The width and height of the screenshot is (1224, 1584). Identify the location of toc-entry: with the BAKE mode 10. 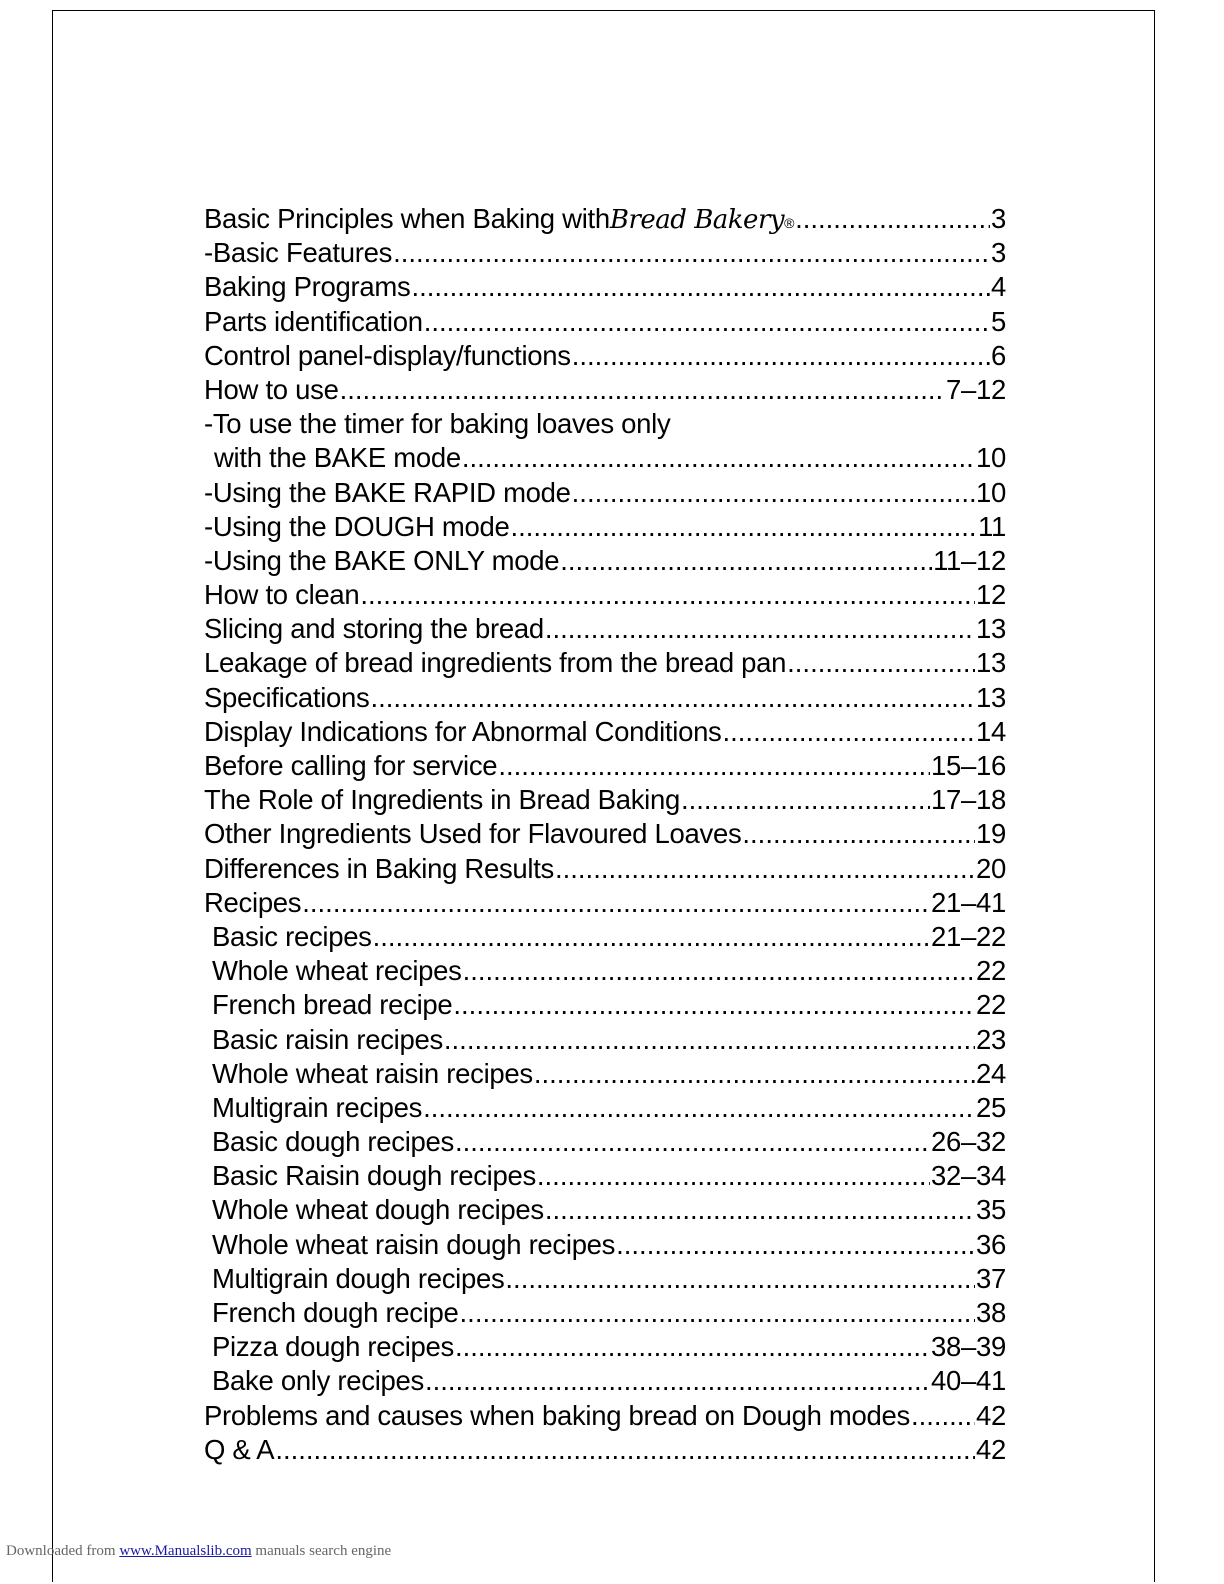
(605, 458).